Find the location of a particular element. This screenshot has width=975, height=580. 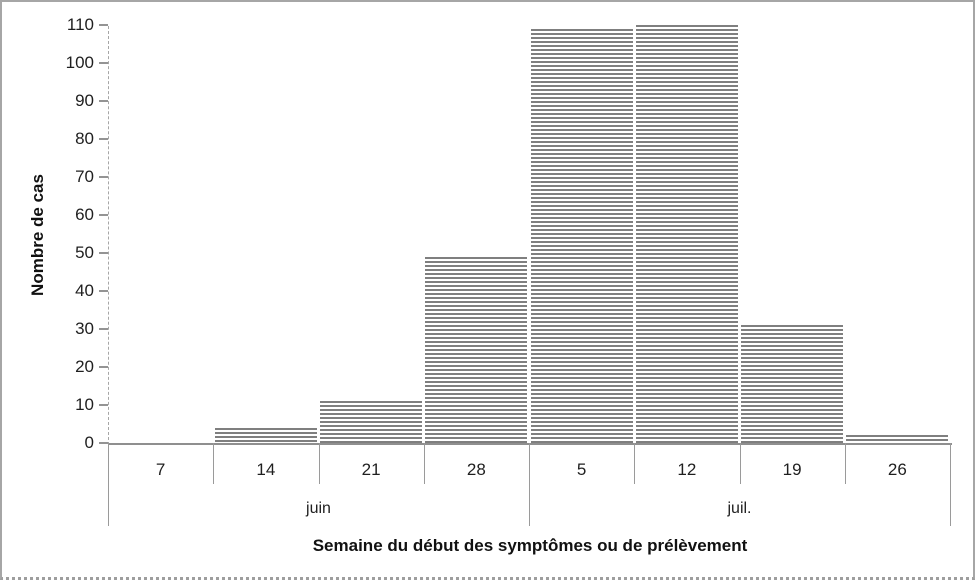

x-week-label: 12 is located at coordinates (687, 469).